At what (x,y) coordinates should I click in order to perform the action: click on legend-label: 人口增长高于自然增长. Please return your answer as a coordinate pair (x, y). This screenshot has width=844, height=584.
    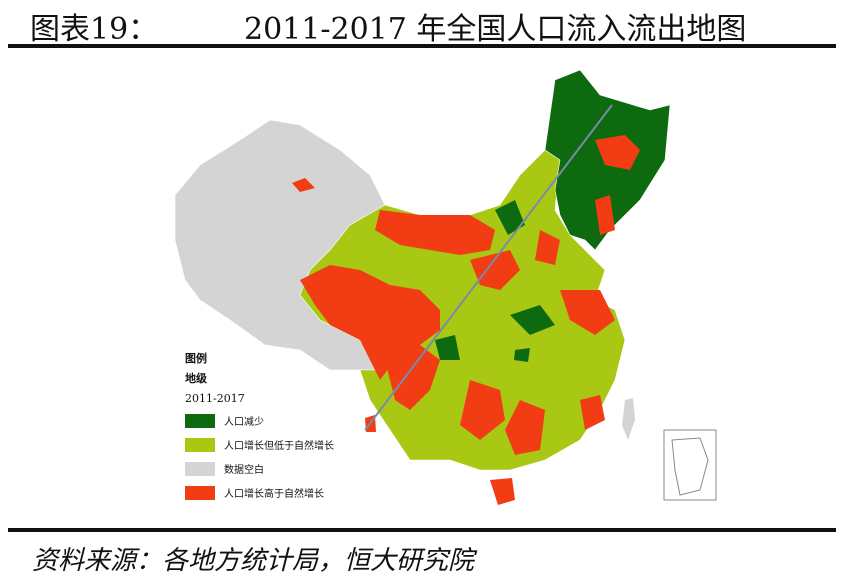
    Looking at the image, I should click on (274, 493).